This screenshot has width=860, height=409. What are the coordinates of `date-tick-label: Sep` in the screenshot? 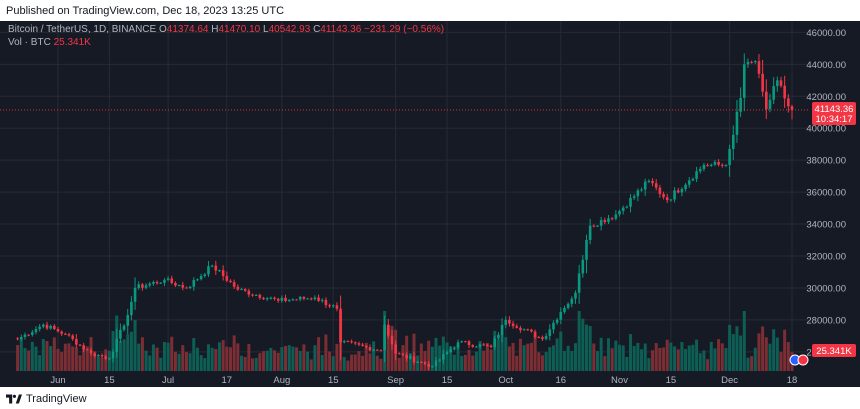 It's located at (395, 380).